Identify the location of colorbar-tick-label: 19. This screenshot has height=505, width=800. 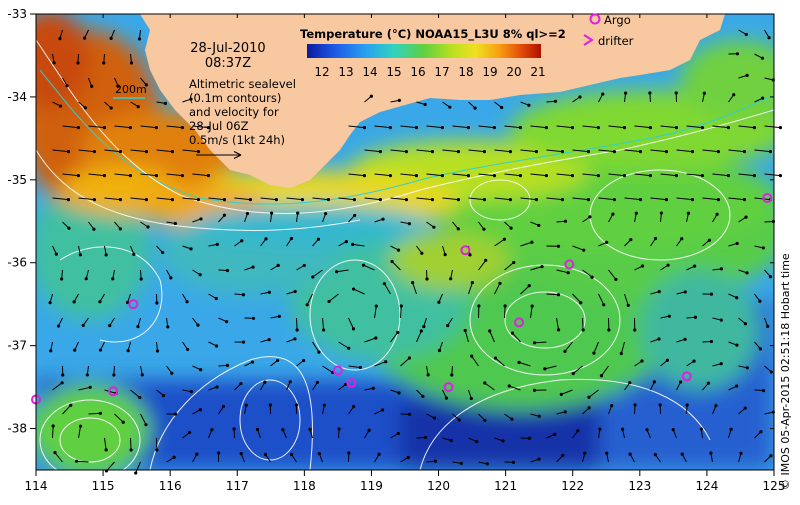
(489, 72).